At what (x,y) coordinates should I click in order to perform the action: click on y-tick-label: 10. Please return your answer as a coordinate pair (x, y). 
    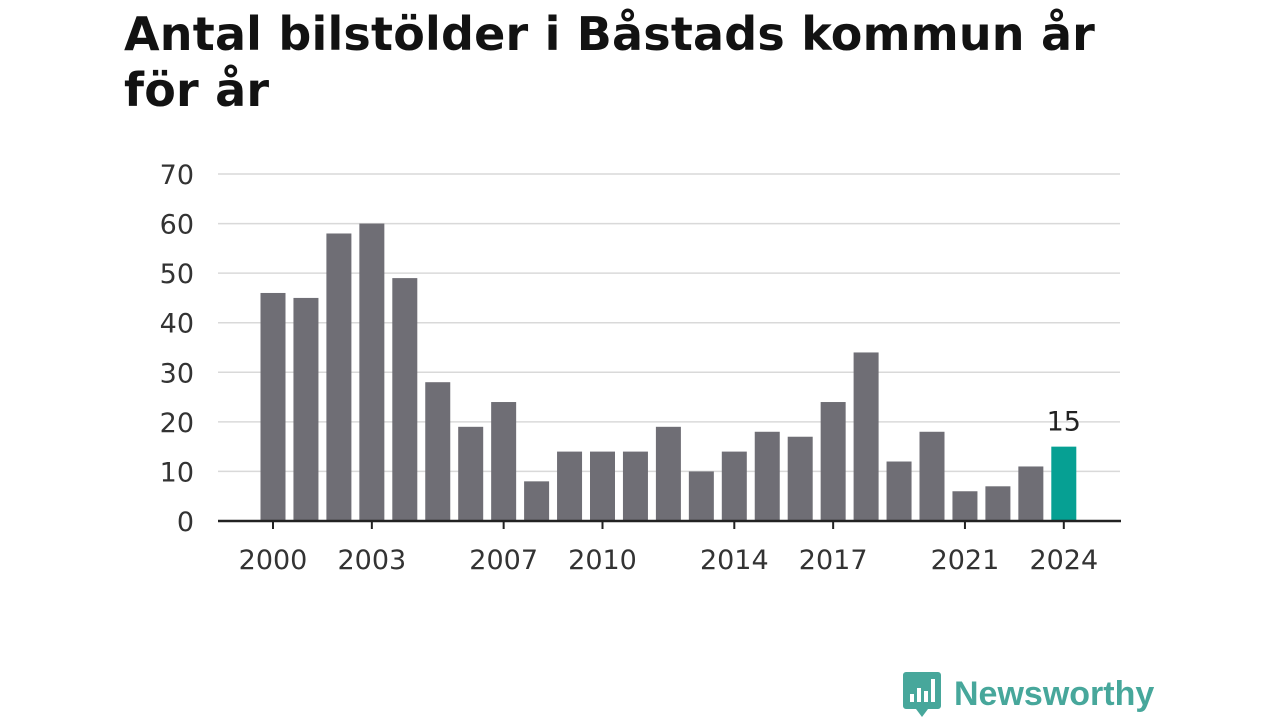
    Looking at the image, I should click on (177, 472).